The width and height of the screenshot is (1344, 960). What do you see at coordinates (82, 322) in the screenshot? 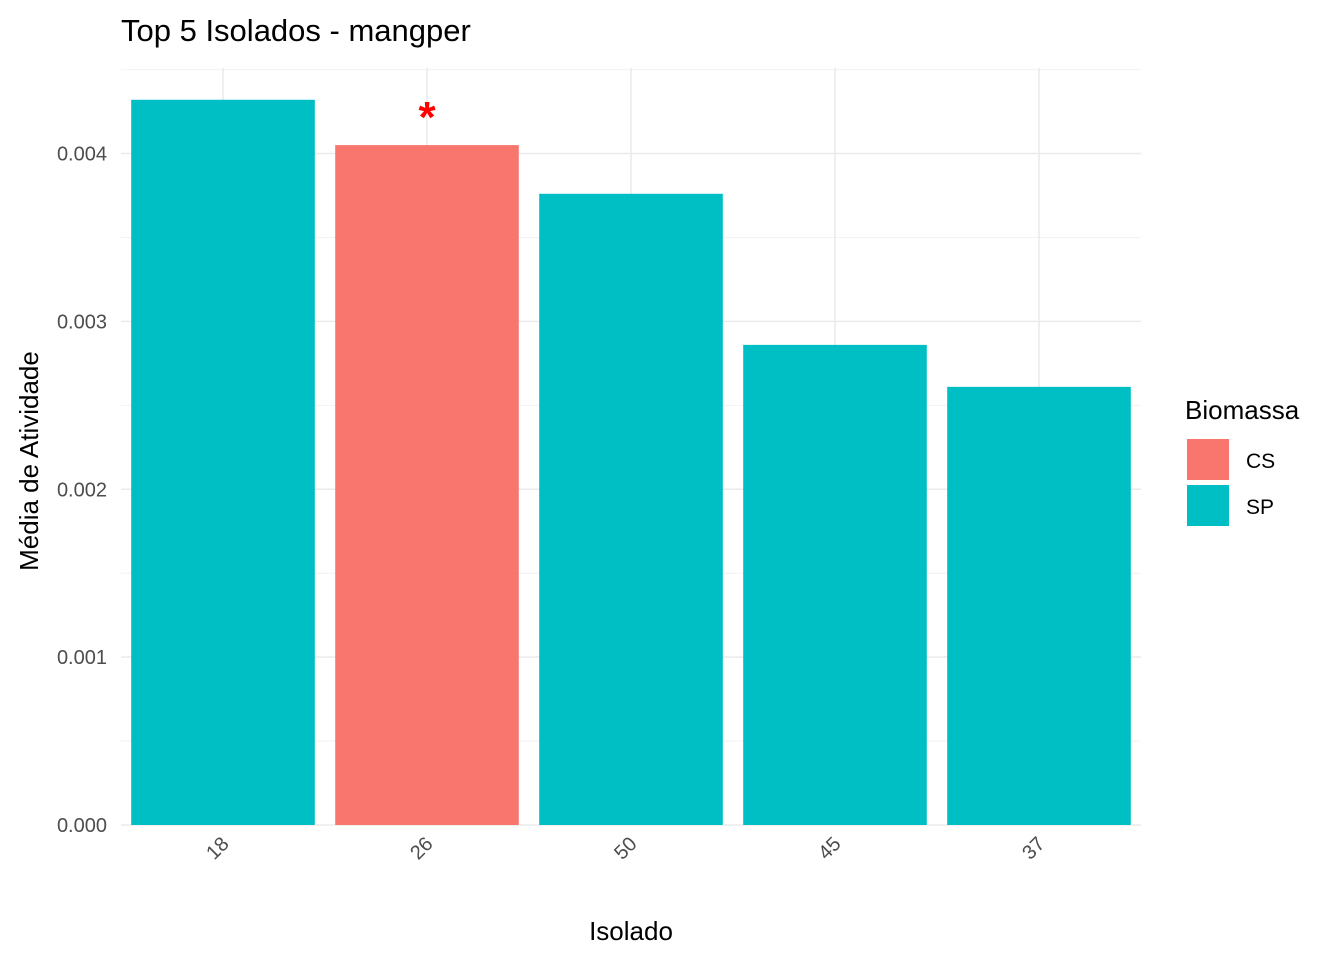
I see `y-tick-label: 0.003` at bounding box center [82, 322].